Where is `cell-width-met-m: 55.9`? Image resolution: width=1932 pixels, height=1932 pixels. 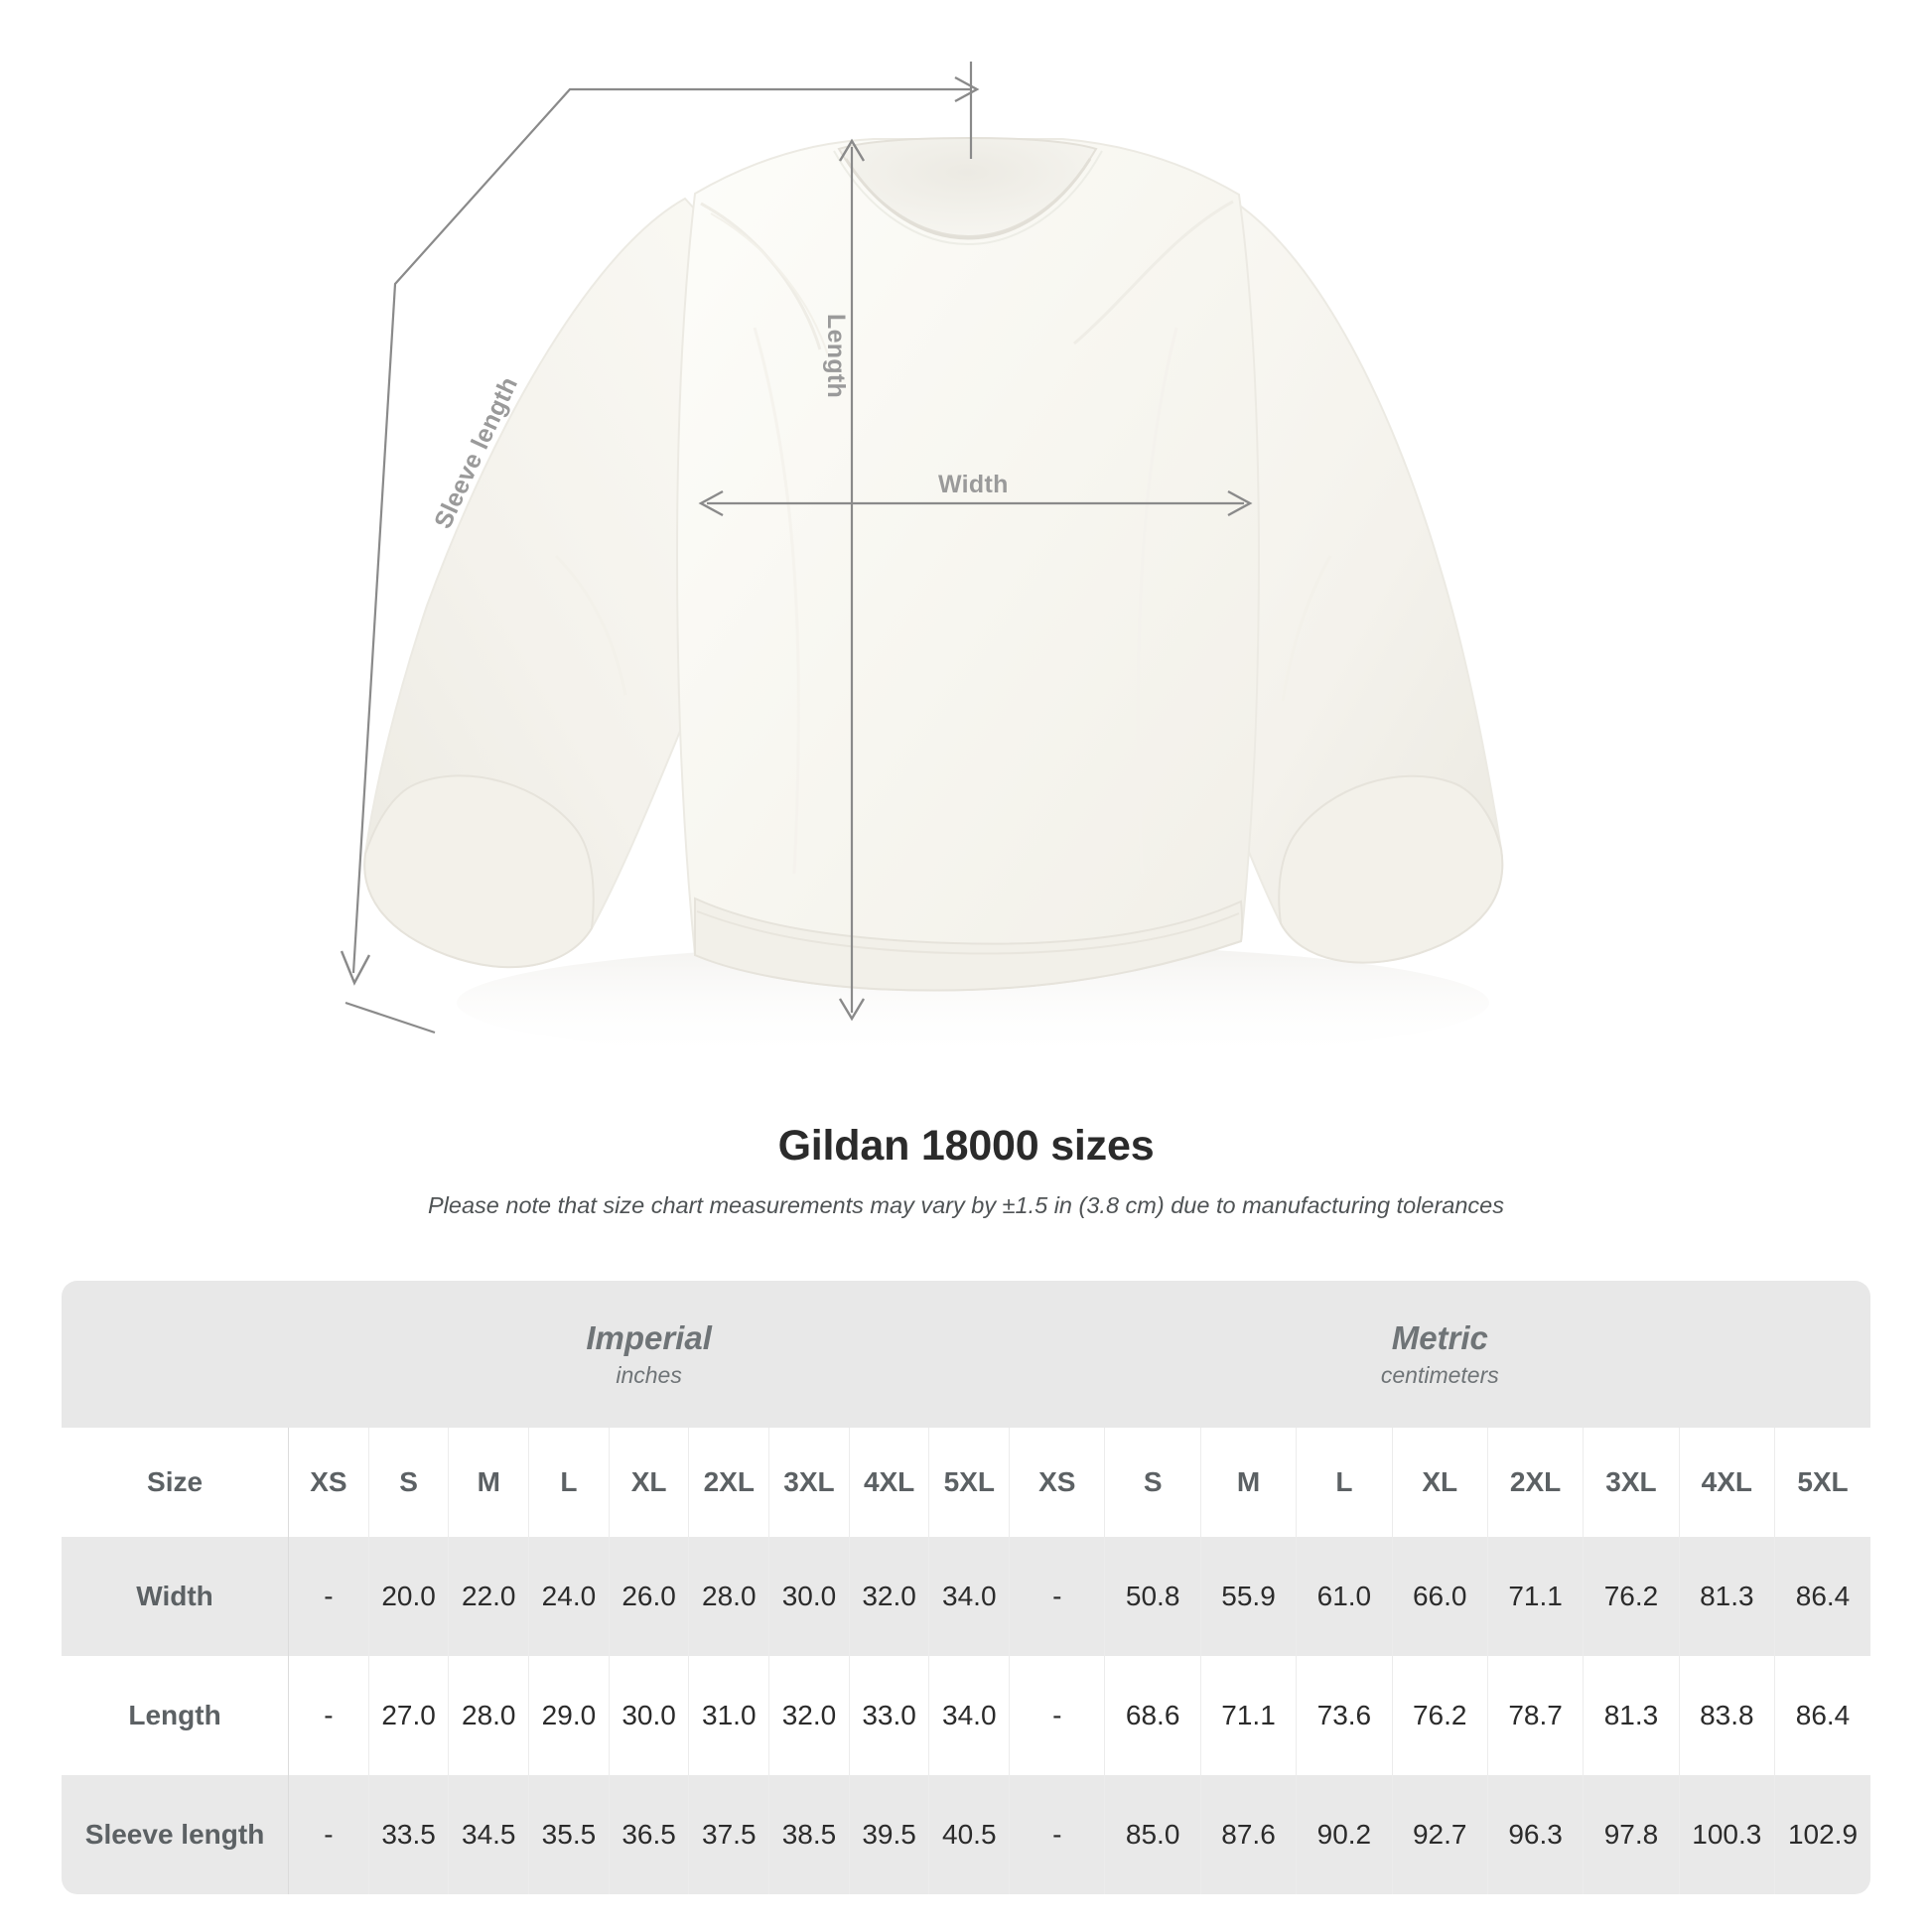
cell-width-met-m: 55.9 is located at coordinates (1249, 1597).